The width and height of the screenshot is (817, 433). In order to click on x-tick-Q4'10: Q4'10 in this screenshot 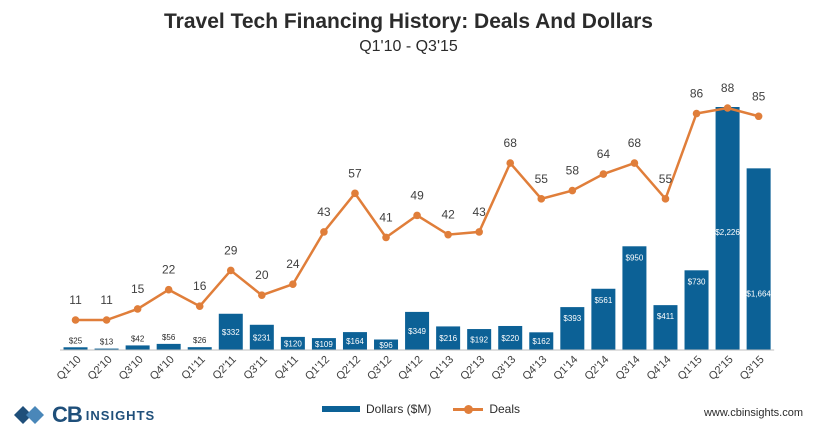, I will do `click(162, 368)`.